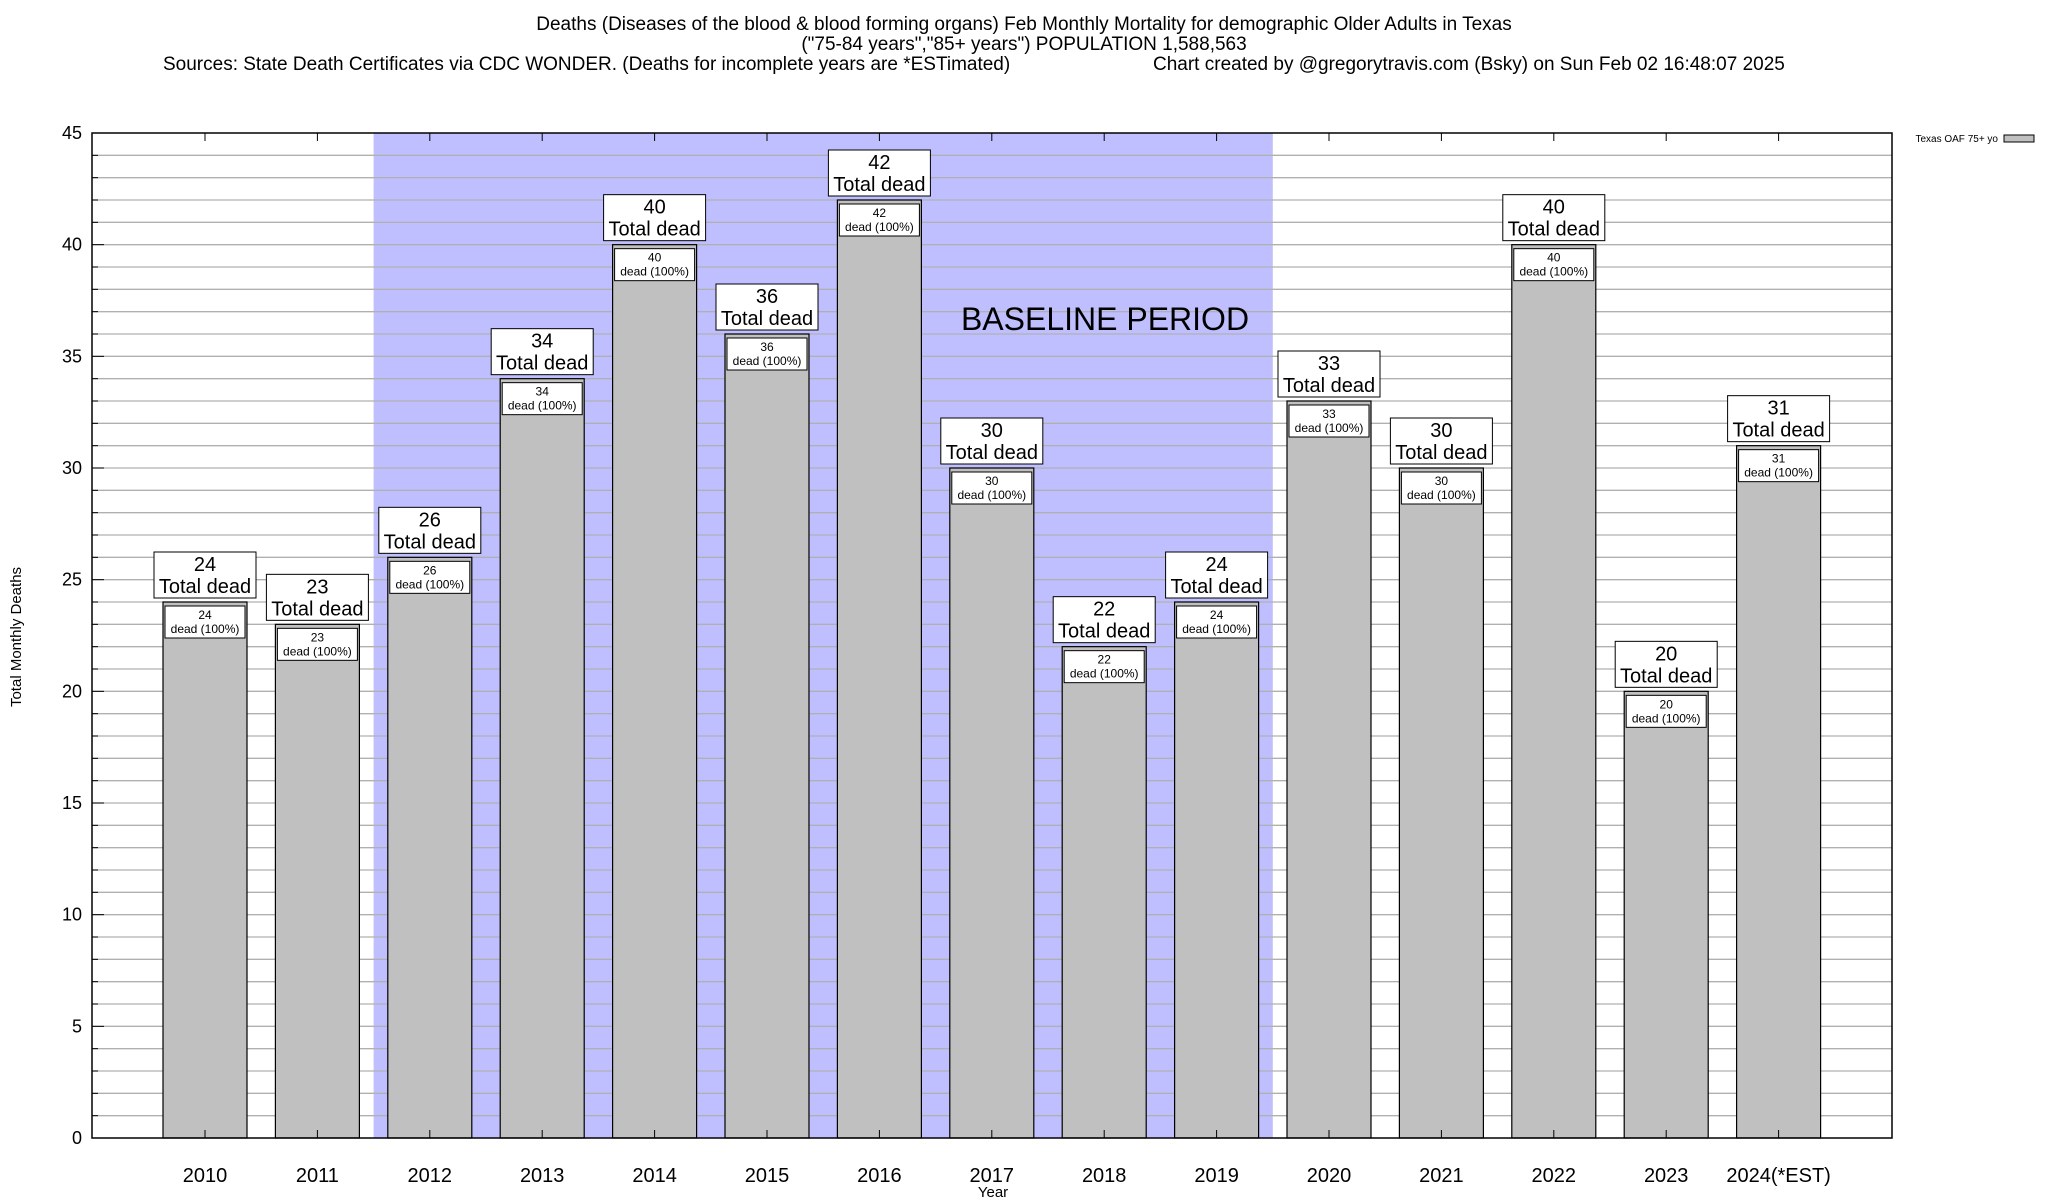 The height and width of the screenshot is (1200, 2048). What do you see at coordinates (72, 133) in the screenshot?
I see `y-tick-label: 45` at bounding box center [72, 133].